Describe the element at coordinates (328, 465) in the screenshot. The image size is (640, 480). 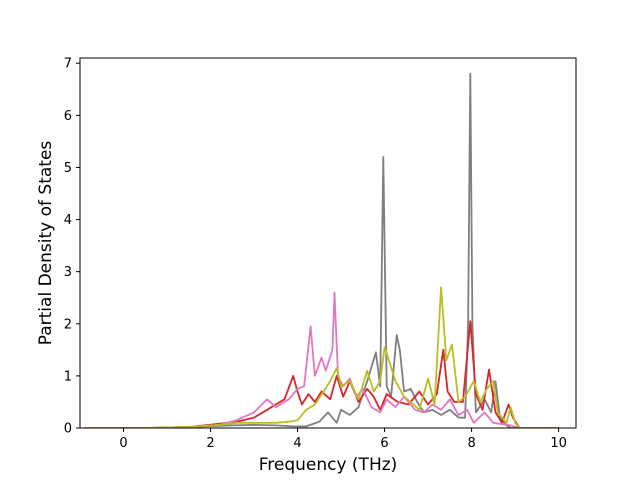
I see `x-axis-label: Frequency (THz)` at that location.